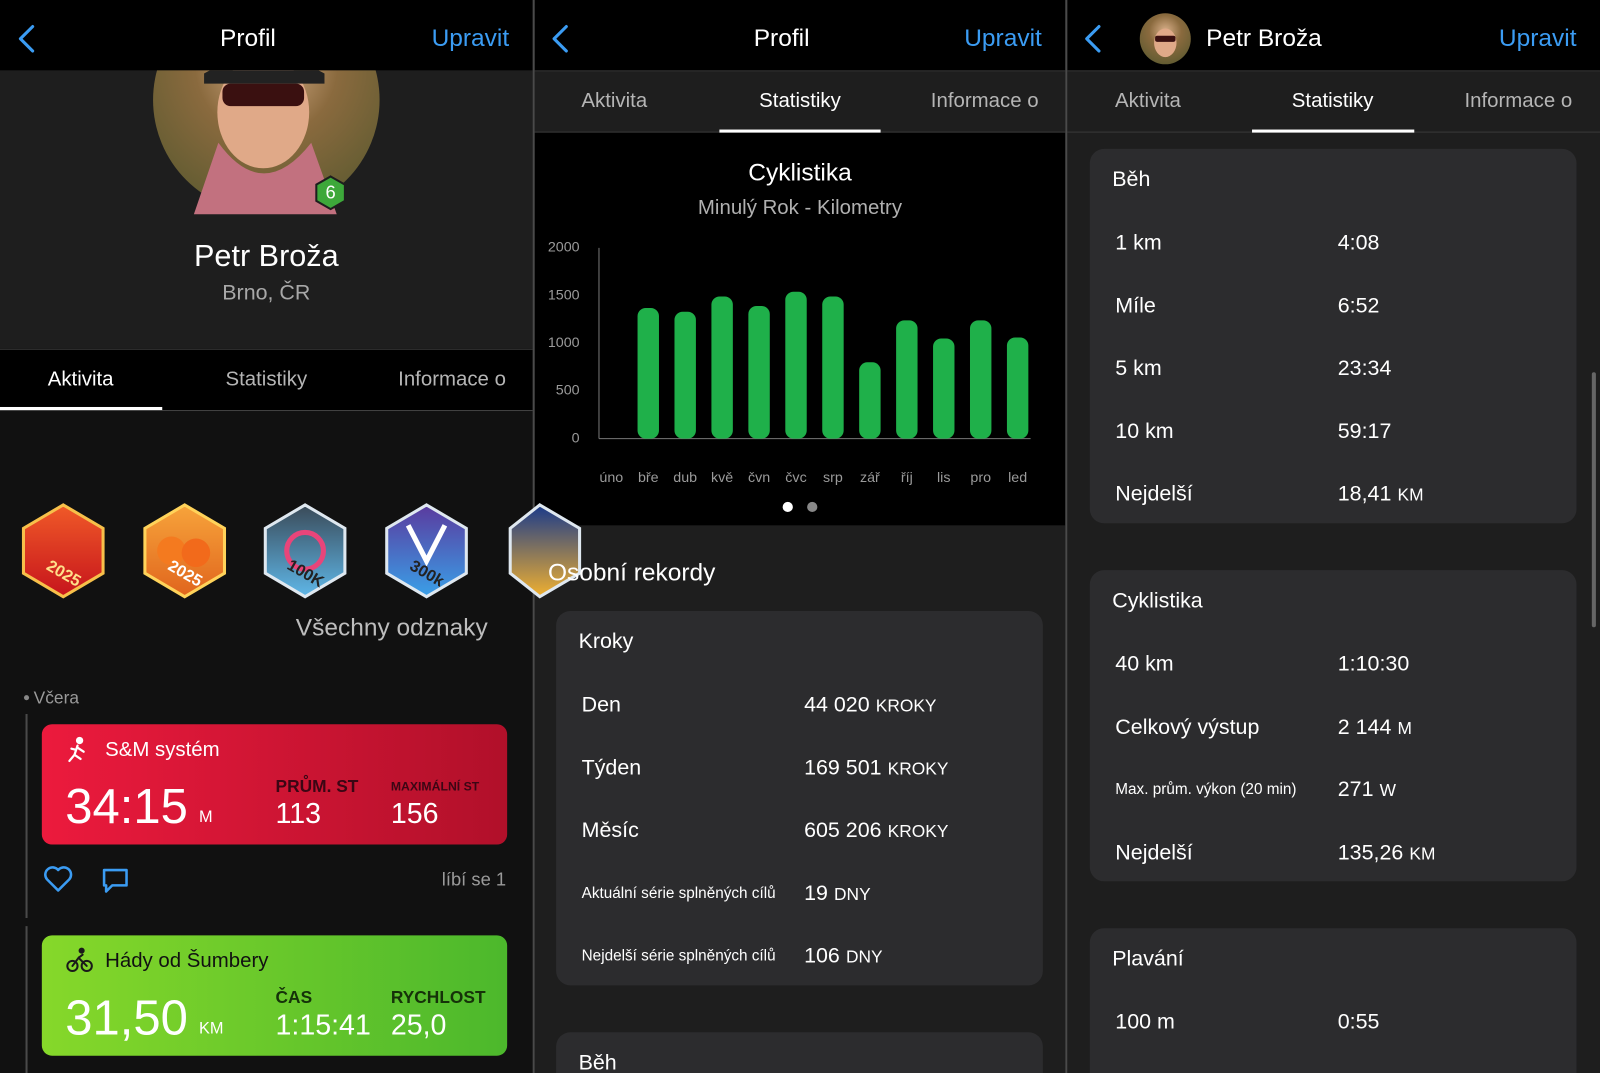 The height and width of the screenshot is (1073, 1600). What do you see at coordinates (330, 193) in the screenshot?
I see `level-badge` at bounding box center [330, 193].